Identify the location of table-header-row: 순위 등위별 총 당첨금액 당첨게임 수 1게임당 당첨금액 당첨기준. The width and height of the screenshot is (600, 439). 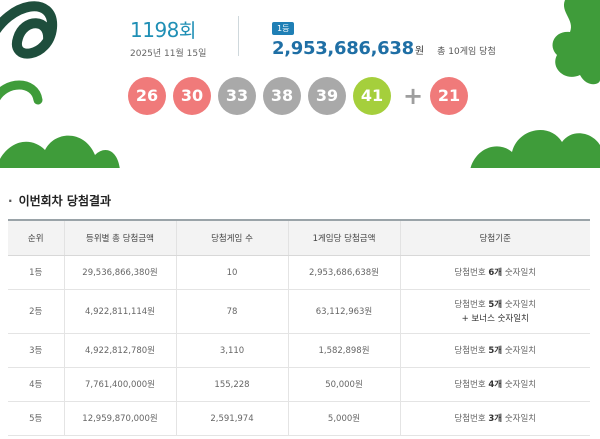
(299, 237).